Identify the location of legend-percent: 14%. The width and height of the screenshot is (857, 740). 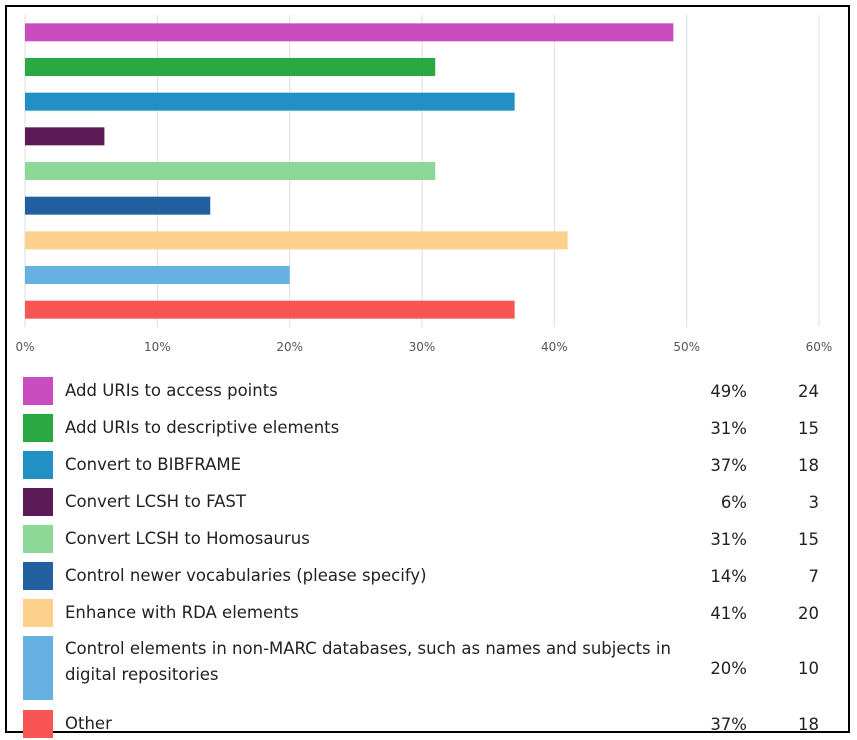
(728, 576).